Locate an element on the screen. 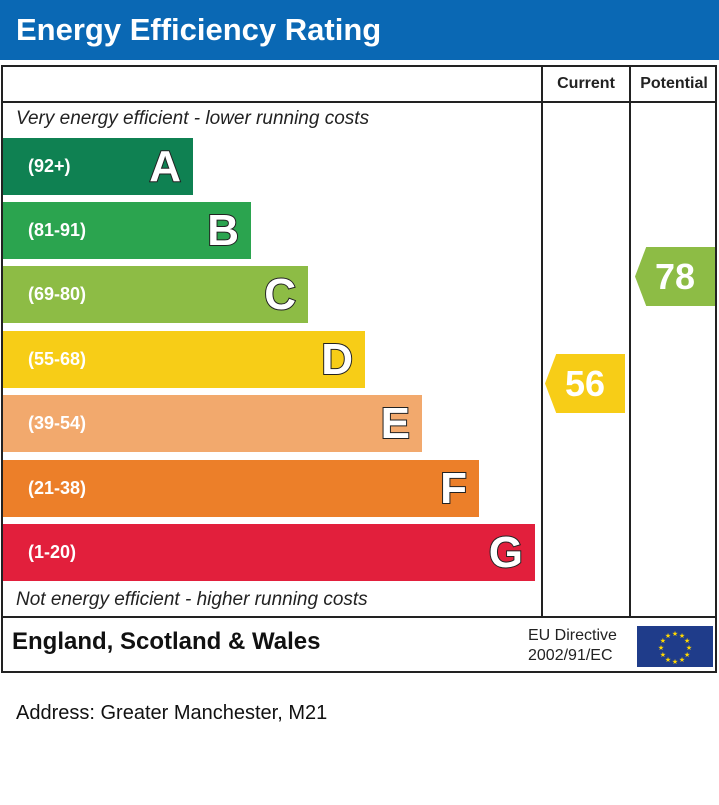  band-d: (55-68) D is located at coordinates (184, 359).